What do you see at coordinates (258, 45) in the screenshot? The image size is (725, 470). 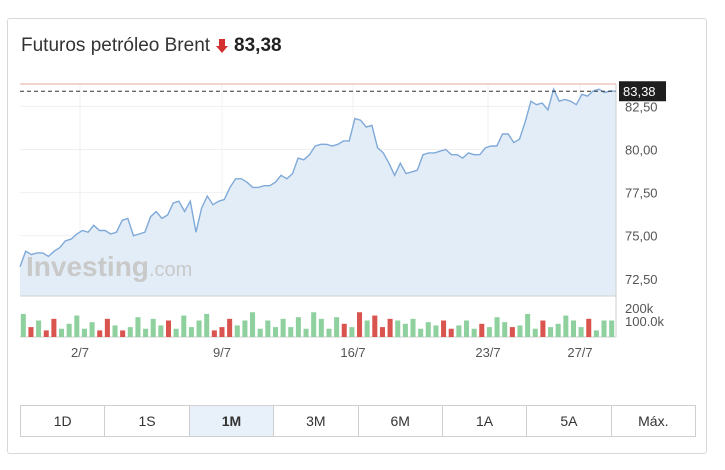 I see `last-price: 83,38` at bounding box center [258, 45].